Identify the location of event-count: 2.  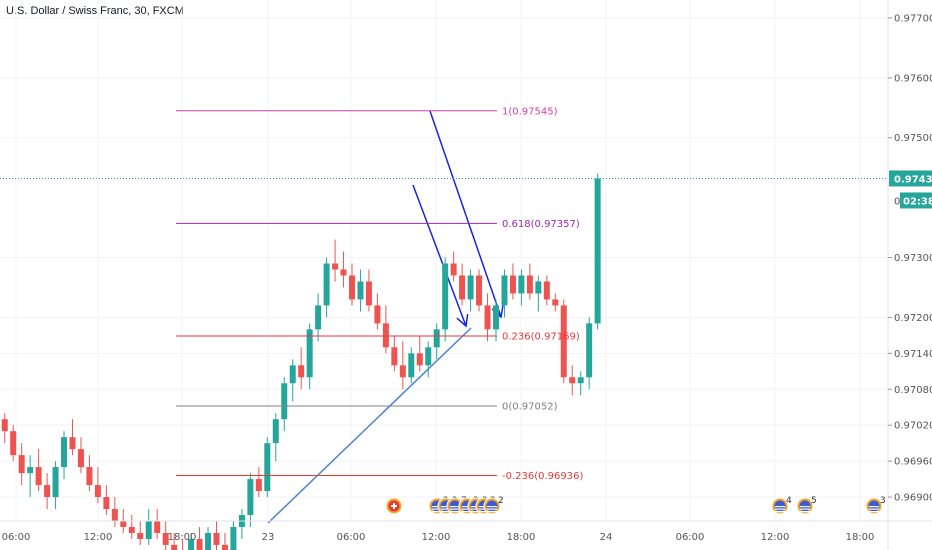
(501, 501).